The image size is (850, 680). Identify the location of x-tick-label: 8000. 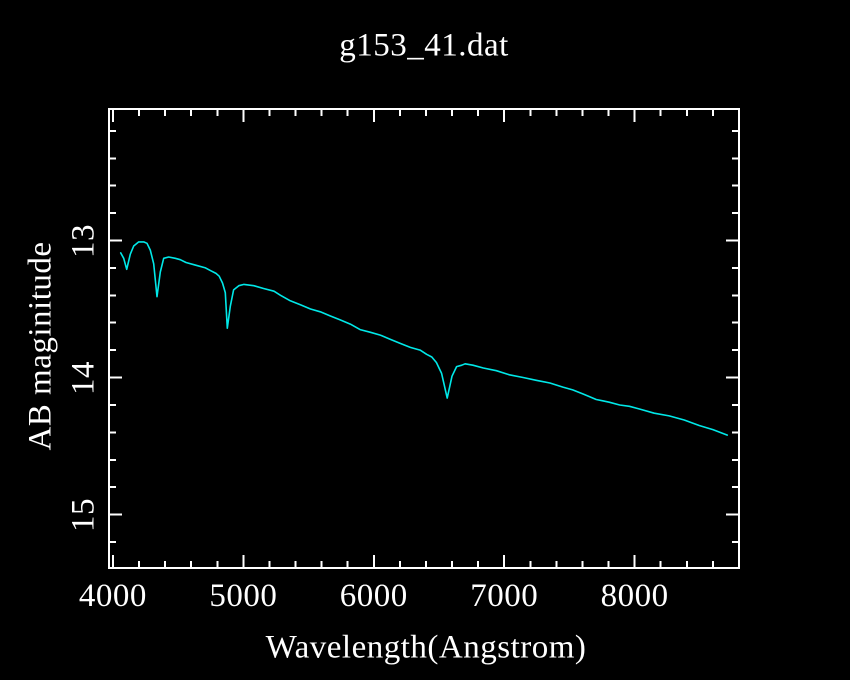
(634, 596).